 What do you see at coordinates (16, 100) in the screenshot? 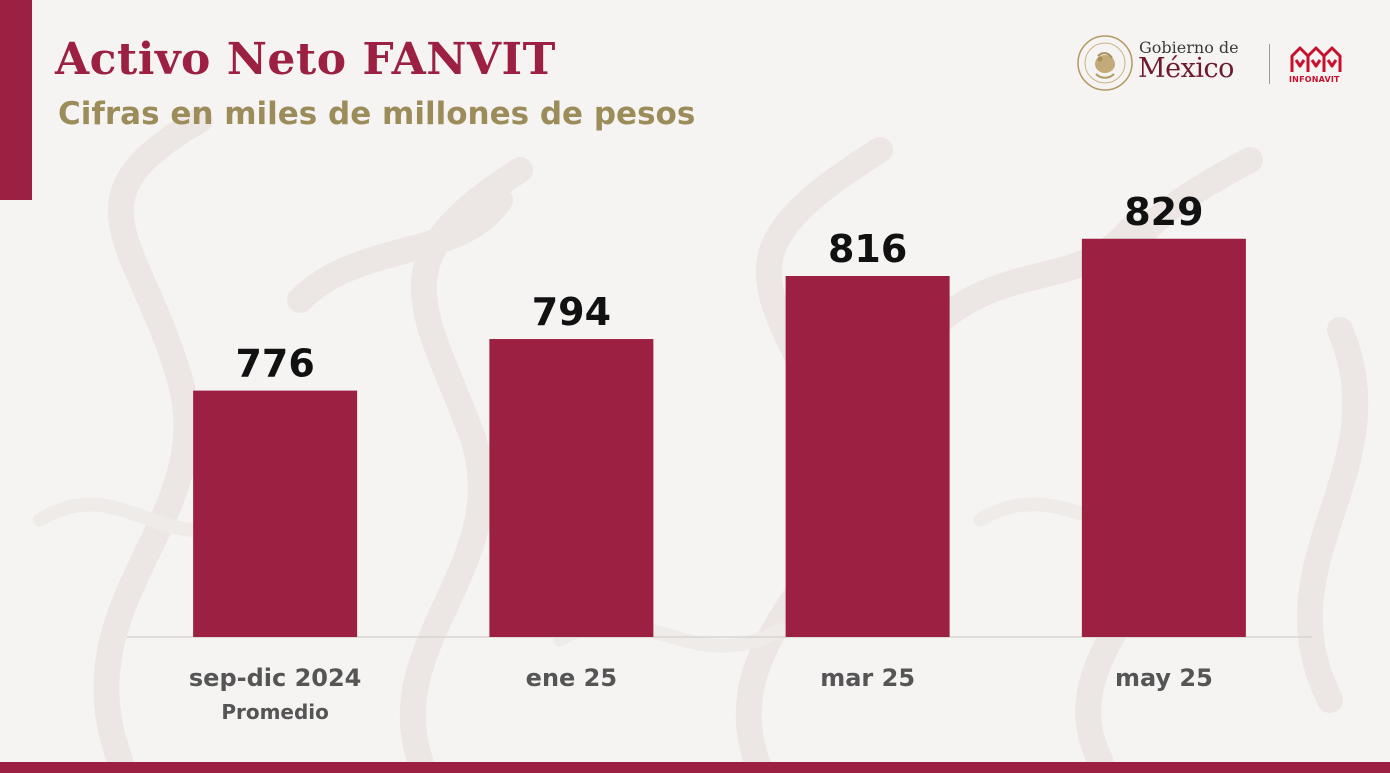
I see `left-accent-bar` at bounding box center [16, 100].